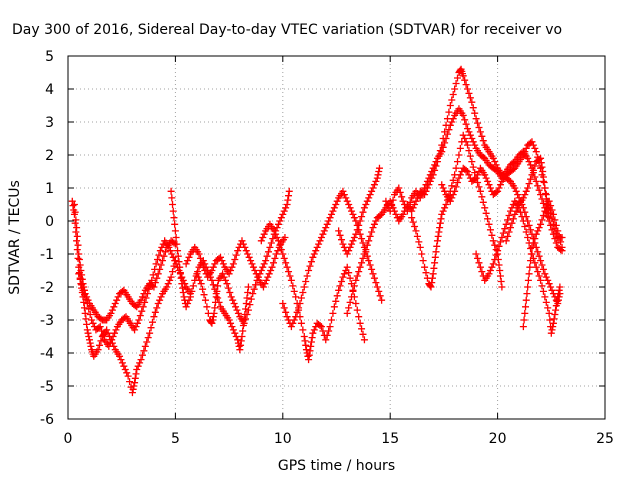 This screenshot has width=640, height=480. Describe the element at coordinates (283, 439) in the screenshot. I see `x-tick-label: 10` at that location.